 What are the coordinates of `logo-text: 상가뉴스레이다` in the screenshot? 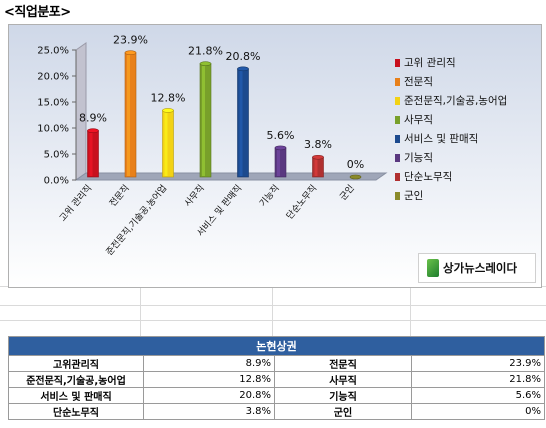 It's located at (480, 268).